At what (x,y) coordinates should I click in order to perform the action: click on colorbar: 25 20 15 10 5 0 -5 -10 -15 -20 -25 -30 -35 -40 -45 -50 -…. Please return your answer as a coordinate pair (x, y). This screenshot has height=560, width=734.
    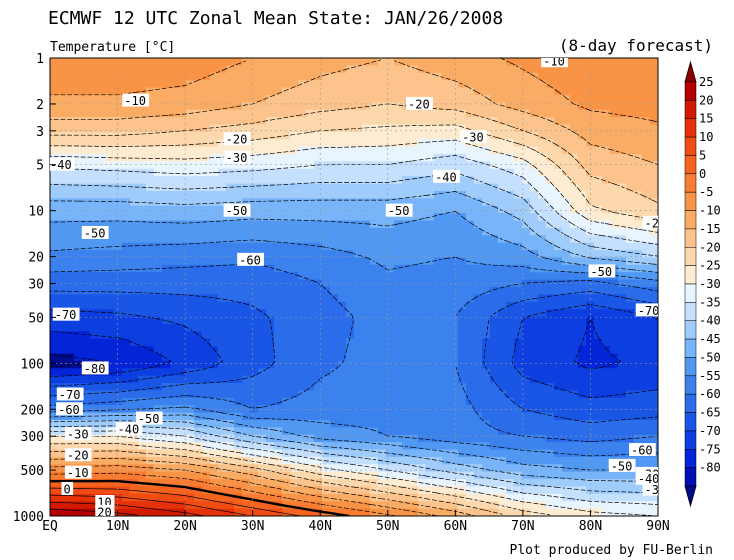
    Looking at the image, I should click on (702, 284).